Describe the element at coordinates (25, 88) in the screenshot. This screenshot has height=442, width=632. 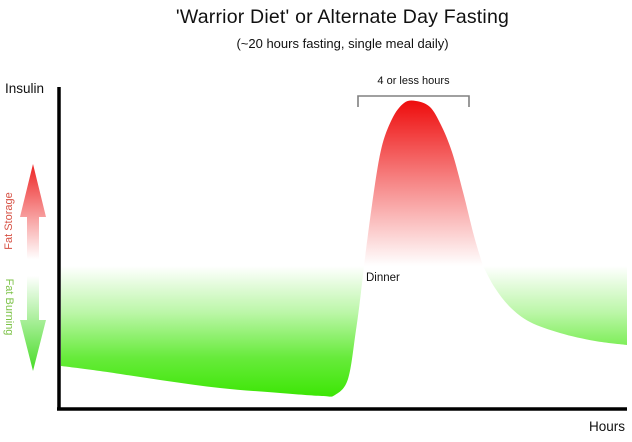
I see `y-axis-label: Insulin` at that location.